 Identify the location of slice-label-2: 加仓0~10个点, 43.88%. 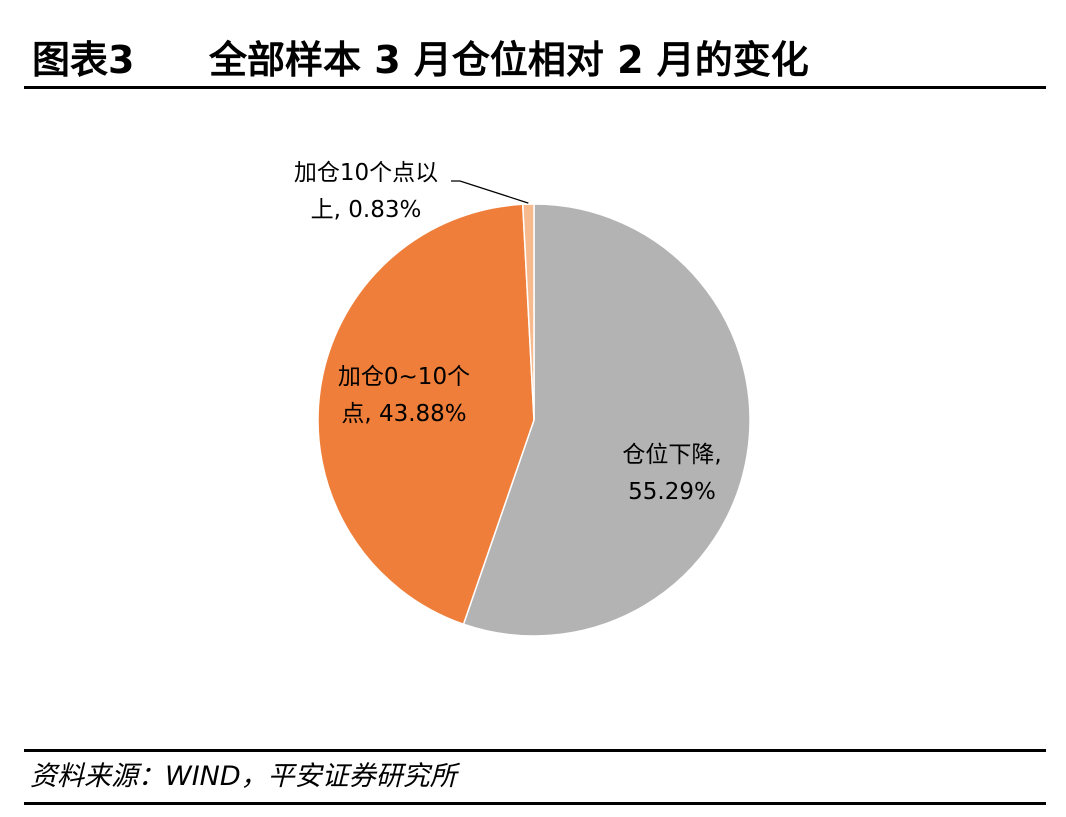
(404, 395).